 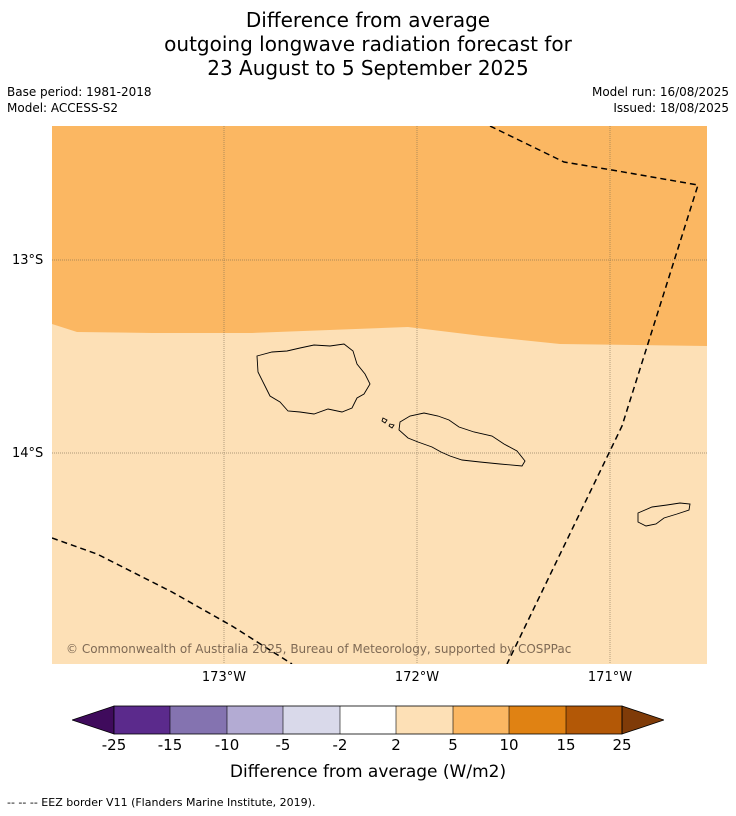 What do you see at coordinates (660, 92) in the screenshot?
I see `model-run: Model run: 16/08/2025` at bounding box center [660, 92].